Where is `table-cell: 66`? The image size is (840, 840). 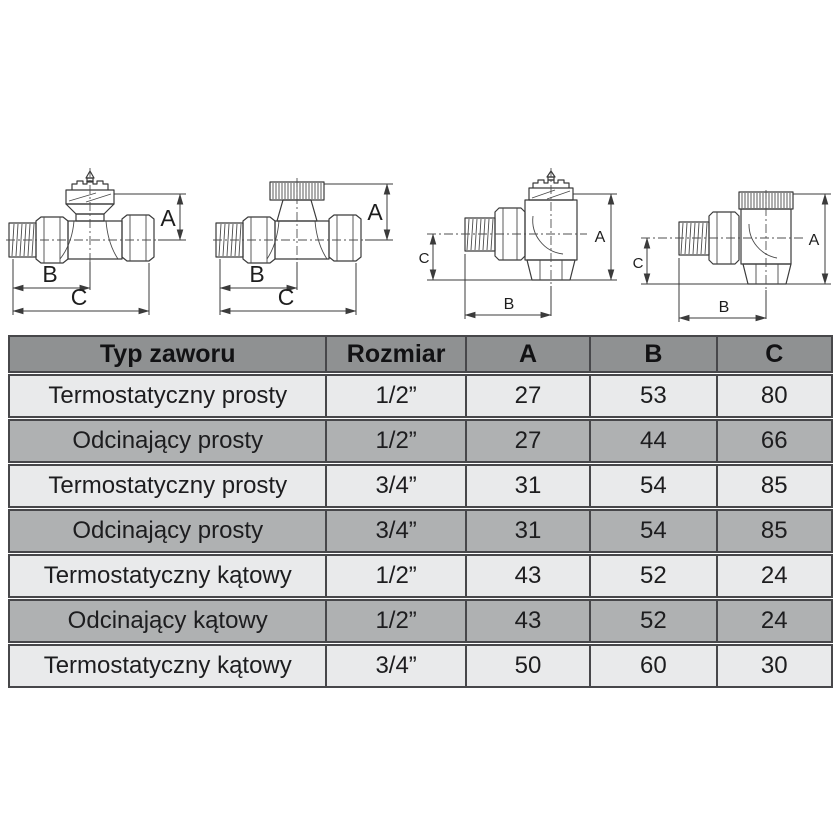 table-cell: 66 is located at coordinates (773, 441).